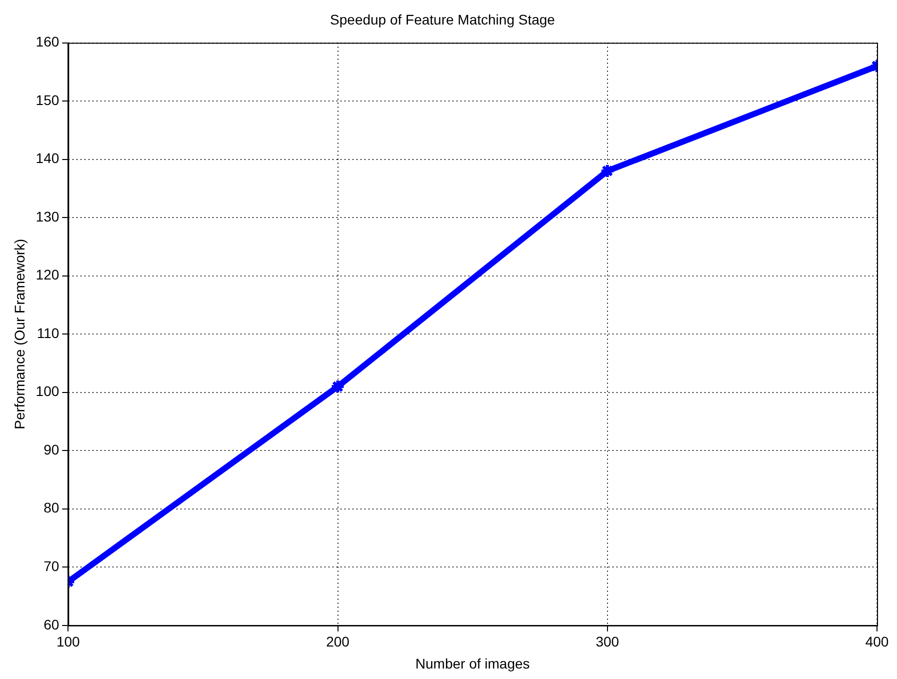 This screenshot has height=679, width=897. Describe the element at coordinates (48, 216) in the screenshot. I see `y-tick-label: 130` at that location.